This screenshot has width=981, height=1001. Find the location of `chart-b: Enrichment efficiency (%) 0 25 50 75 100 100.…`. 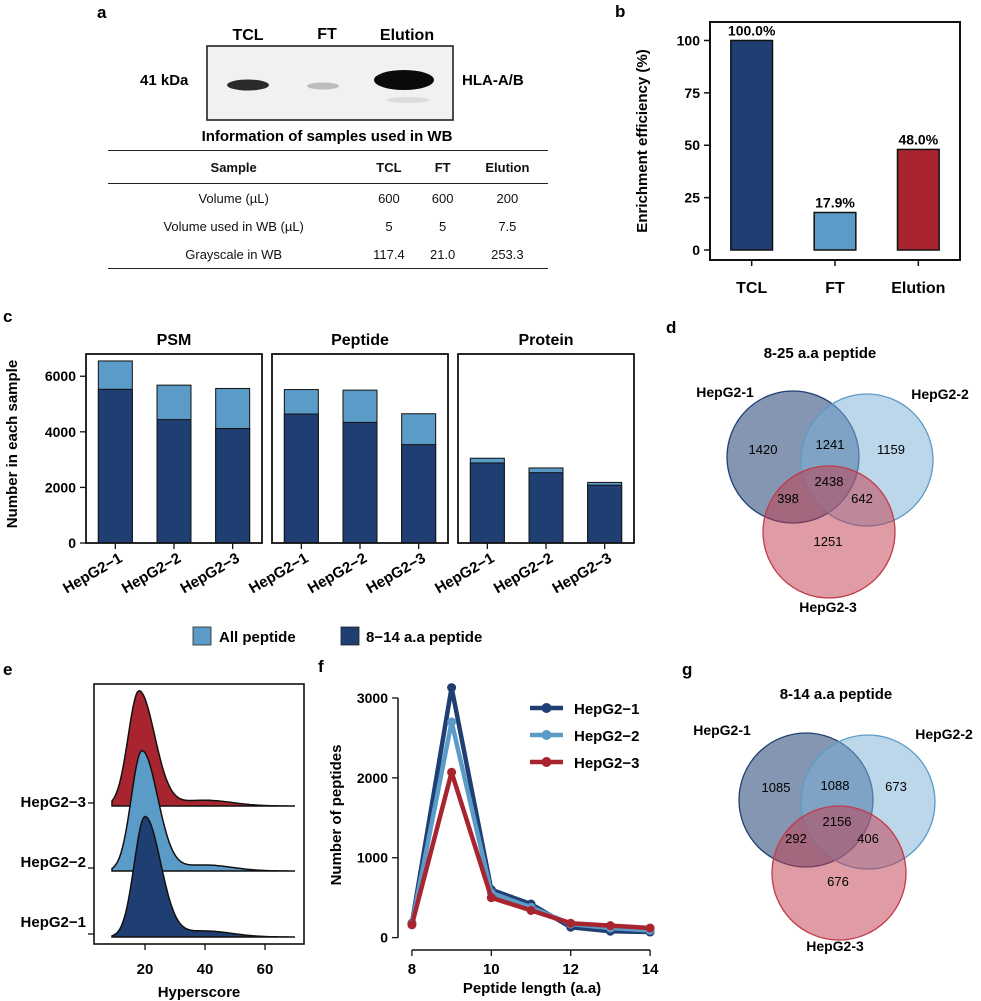

chart-b: Enrichment efficiency (%) 0 25 50 75 100 100.… is located at coordinates (797, 159).